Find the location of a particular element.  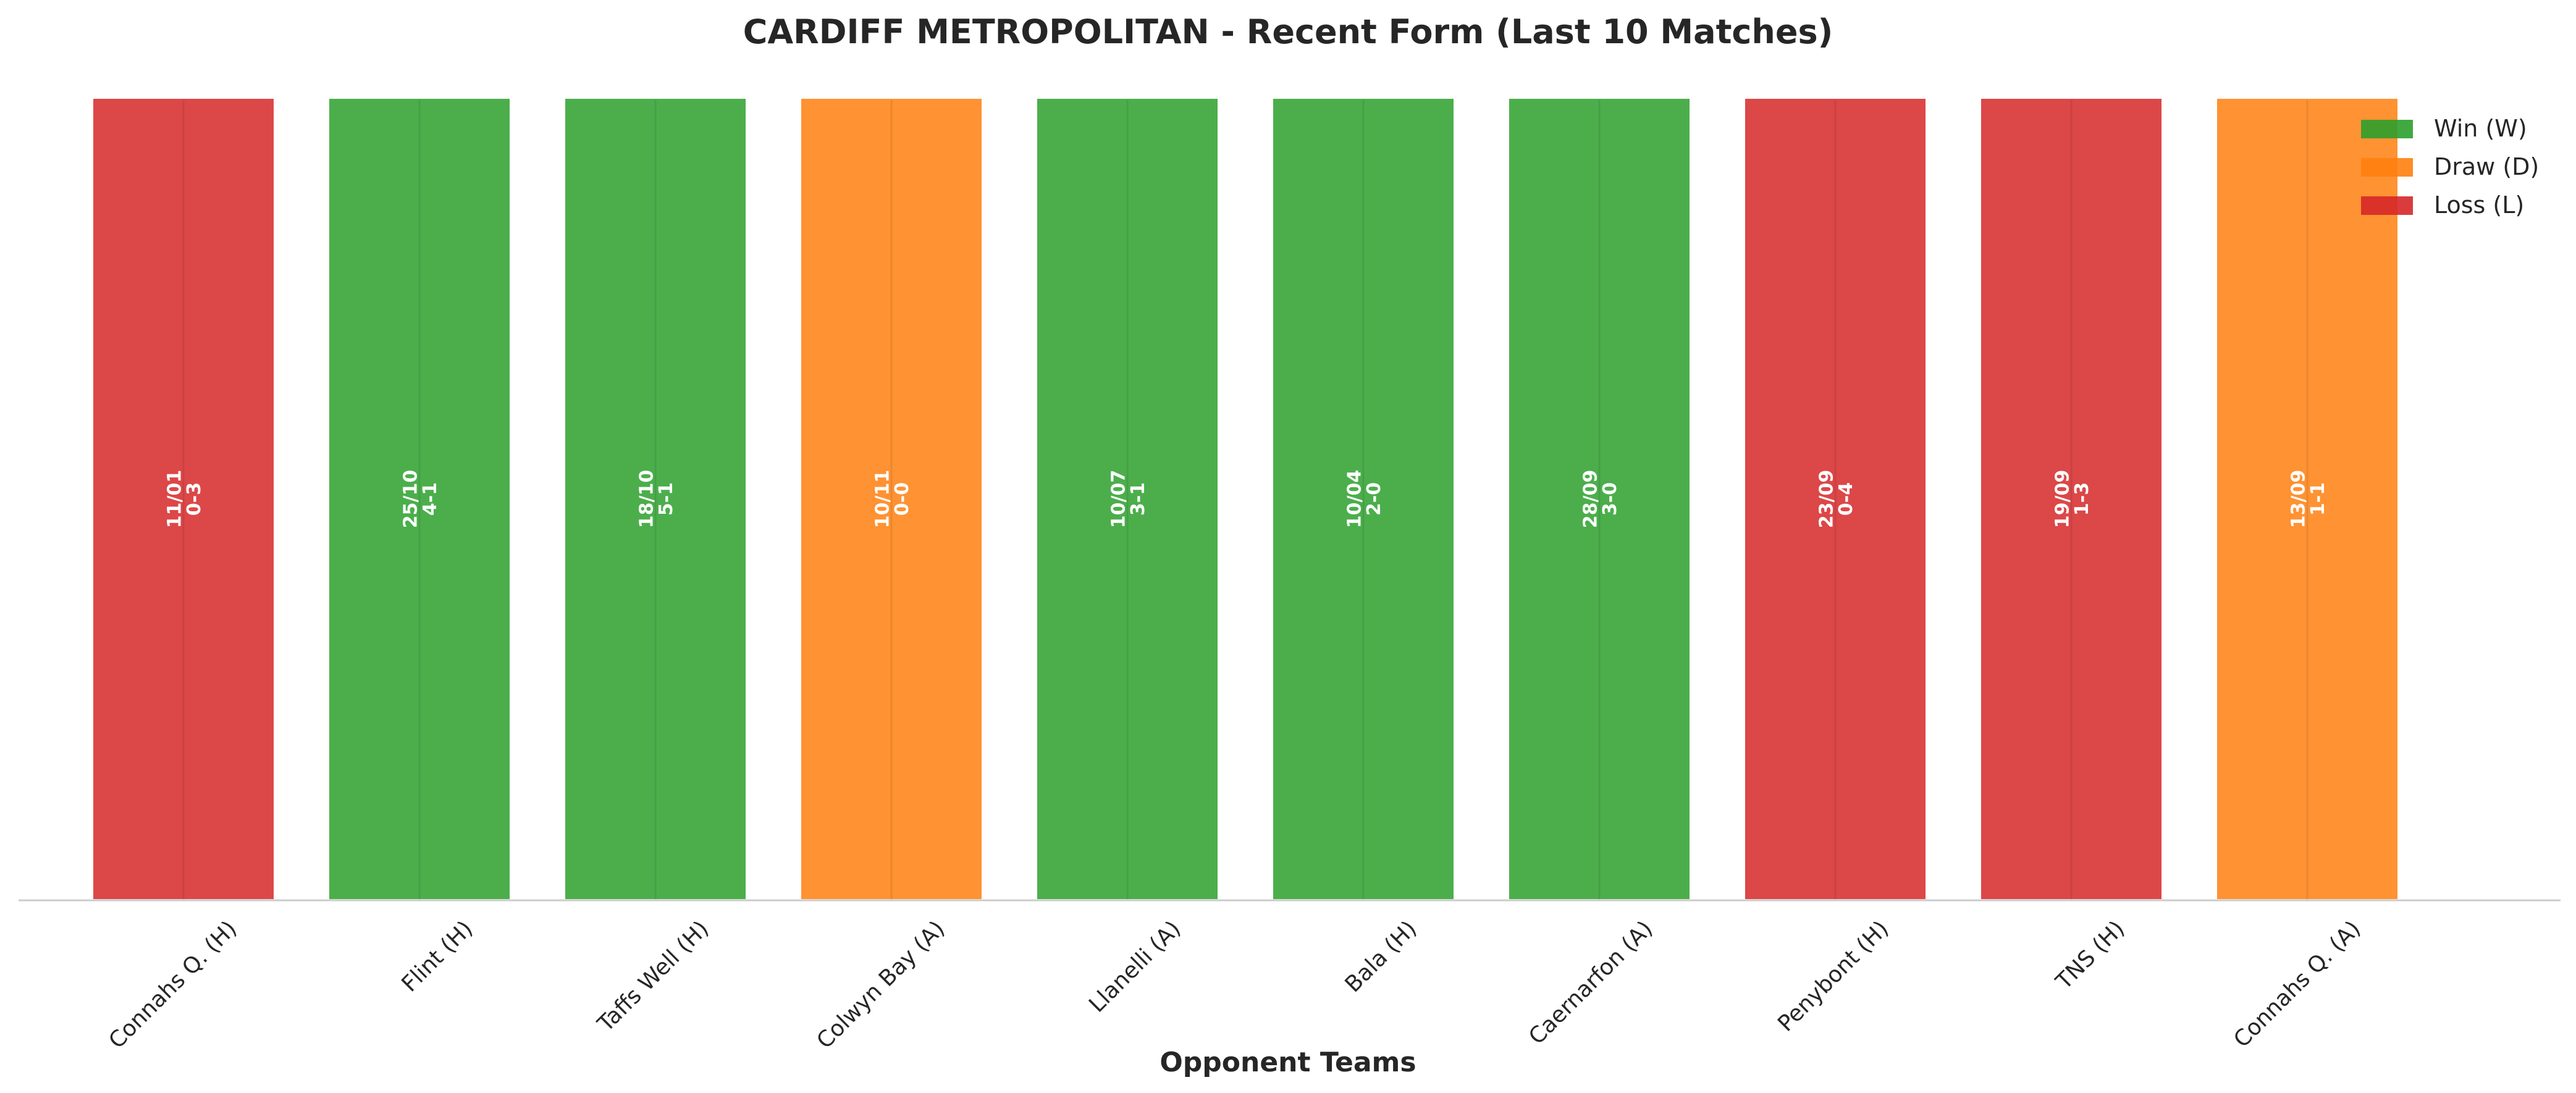

match-date: 18/10 is located at coordinates (647, 499).